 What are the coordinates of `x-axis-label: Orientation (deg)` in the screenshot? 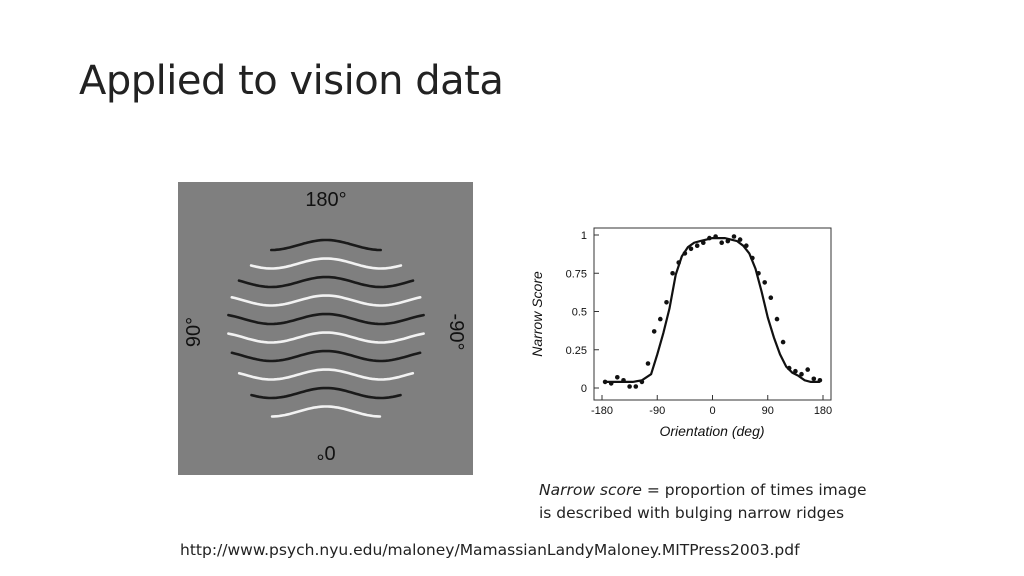 It's located at (711, 431).